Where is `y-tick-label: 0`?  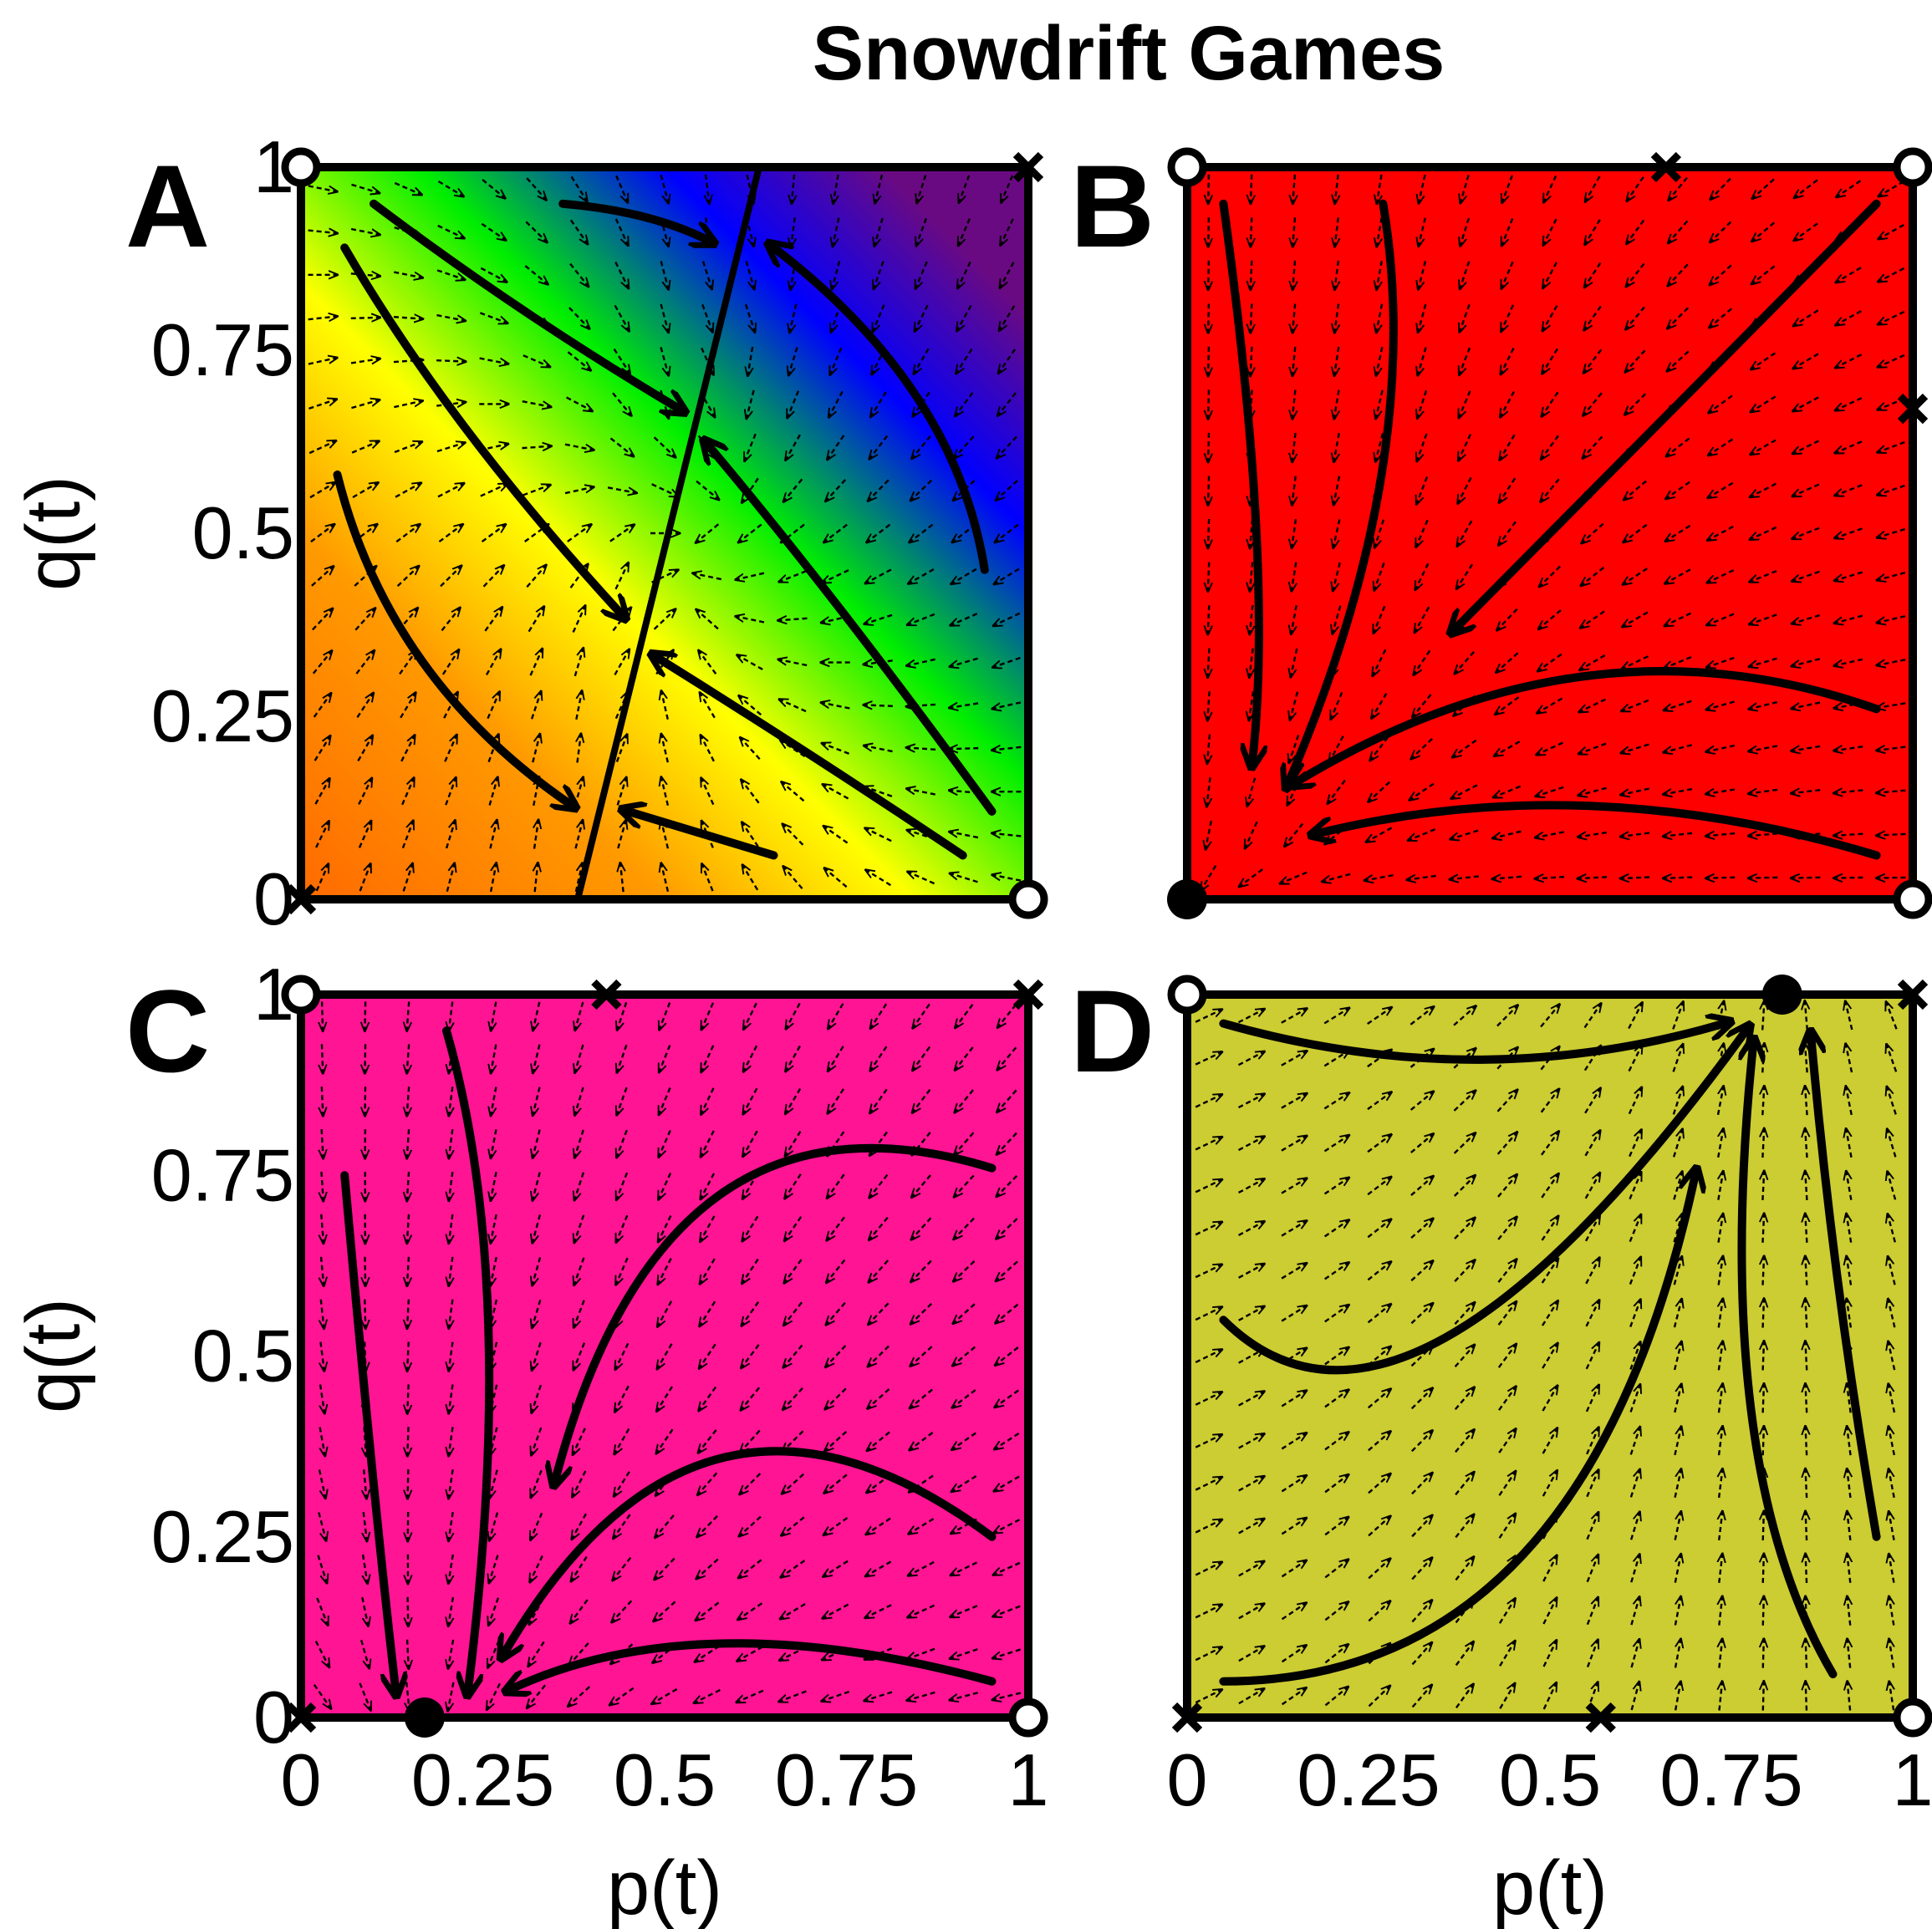
y-tick-label: 0 is located at coordinates (273, 1717).